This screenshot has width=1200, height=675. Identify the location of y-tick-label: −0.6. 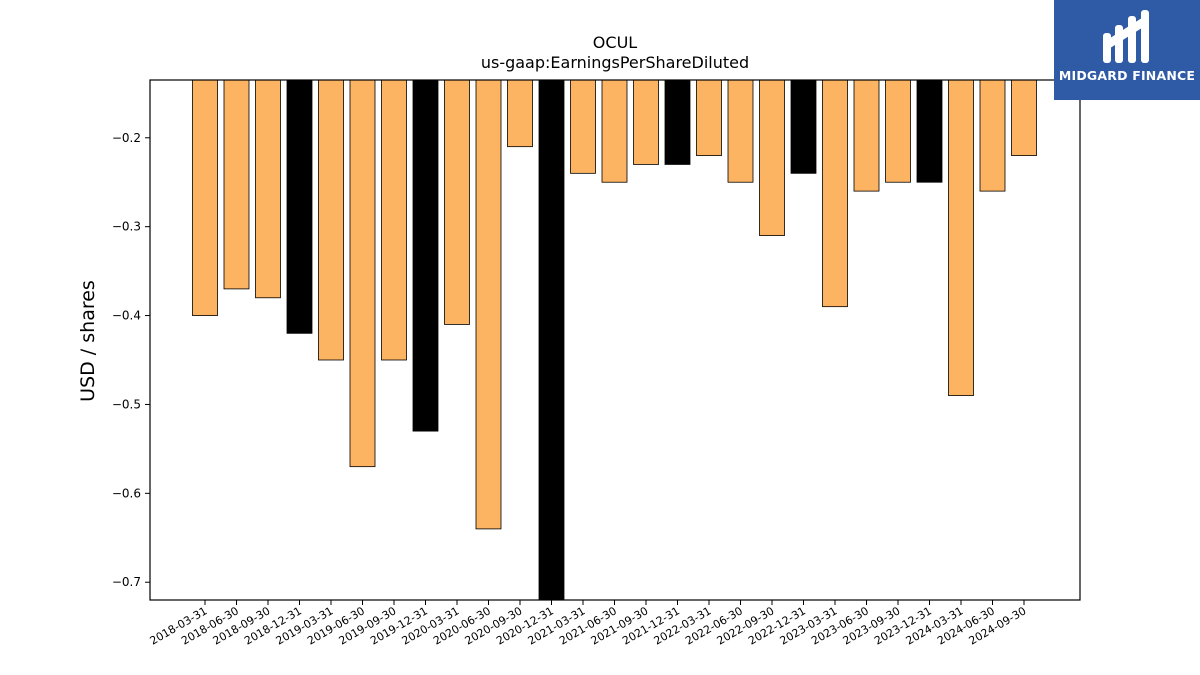
(126, 493).